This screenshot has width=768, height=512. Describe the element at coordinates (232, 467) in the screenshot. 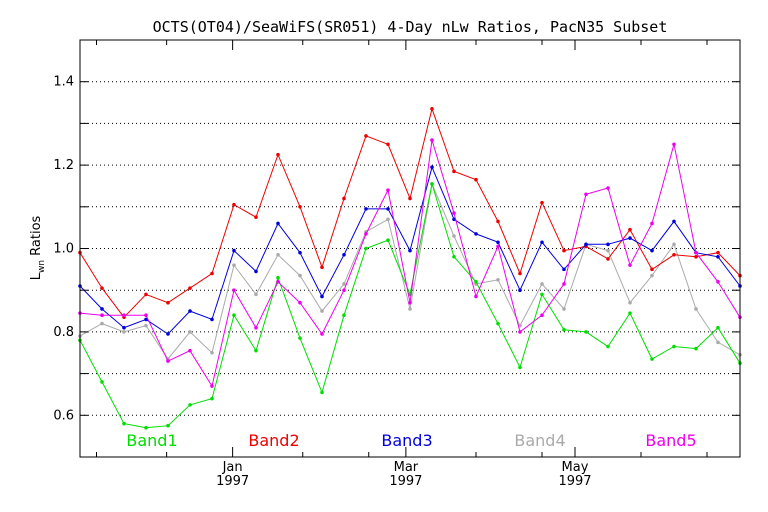

I see `x-tick-label-month: Jan` at that location.